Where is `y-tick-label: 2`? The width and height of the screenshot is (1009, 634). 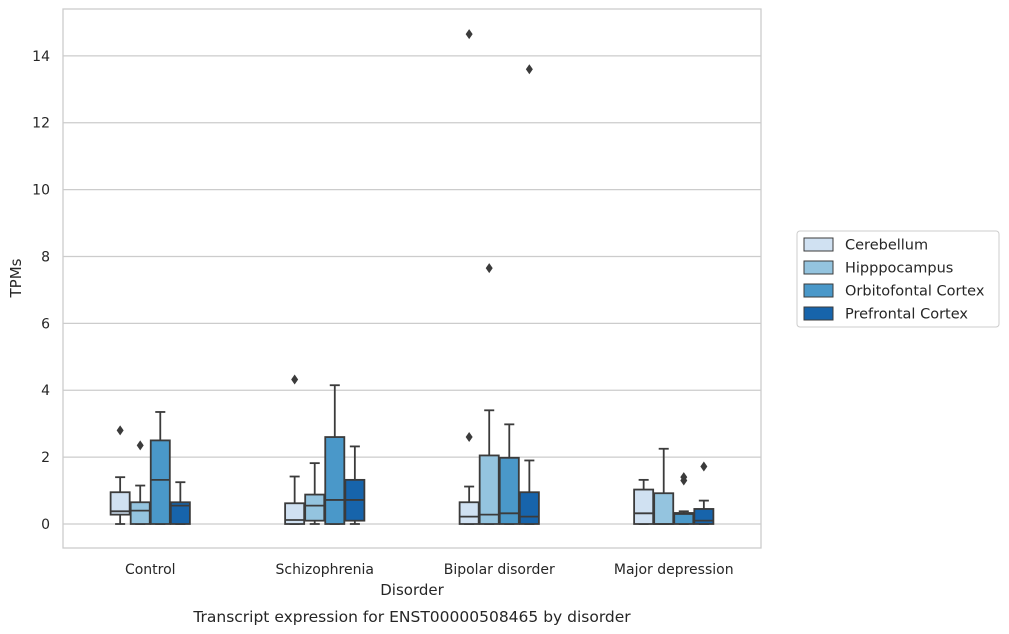
y-tick-label: 2 is located at coordinates (45, 458).